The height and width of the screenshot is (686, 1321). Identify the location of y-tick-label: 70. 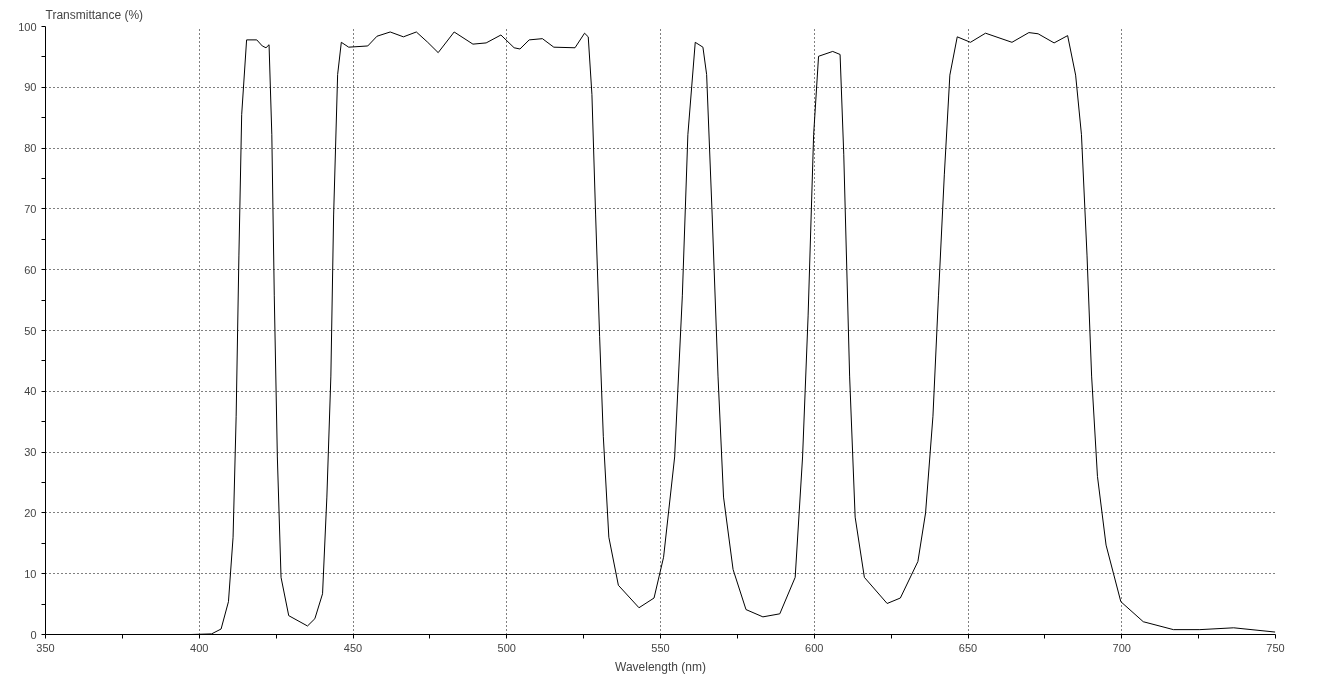
(30, 208).